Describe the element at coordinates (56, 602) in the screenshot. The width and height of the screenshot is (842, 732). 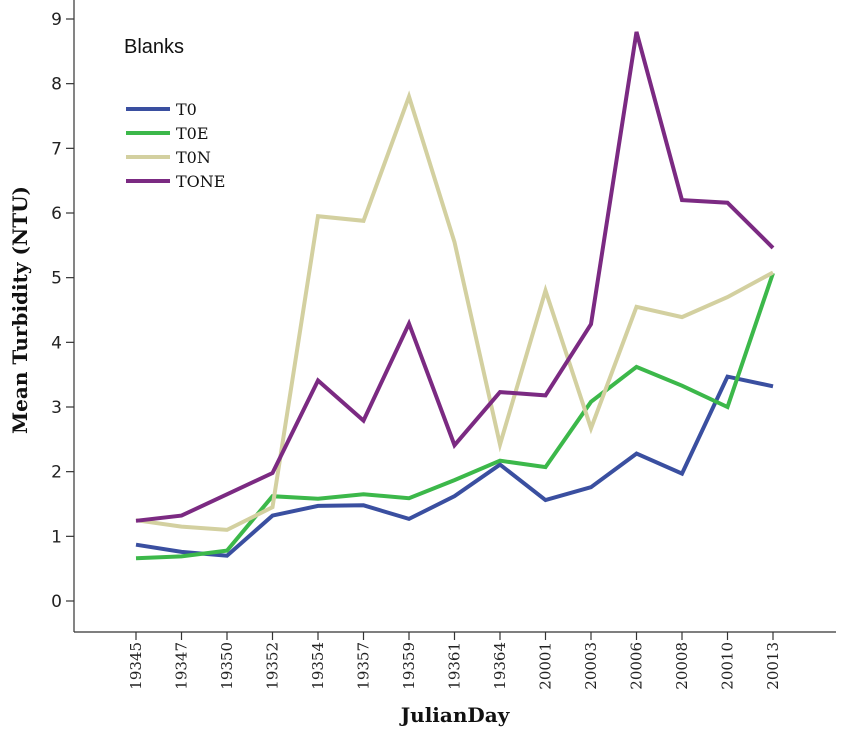
I see `y-tick-label: 0` at that location.